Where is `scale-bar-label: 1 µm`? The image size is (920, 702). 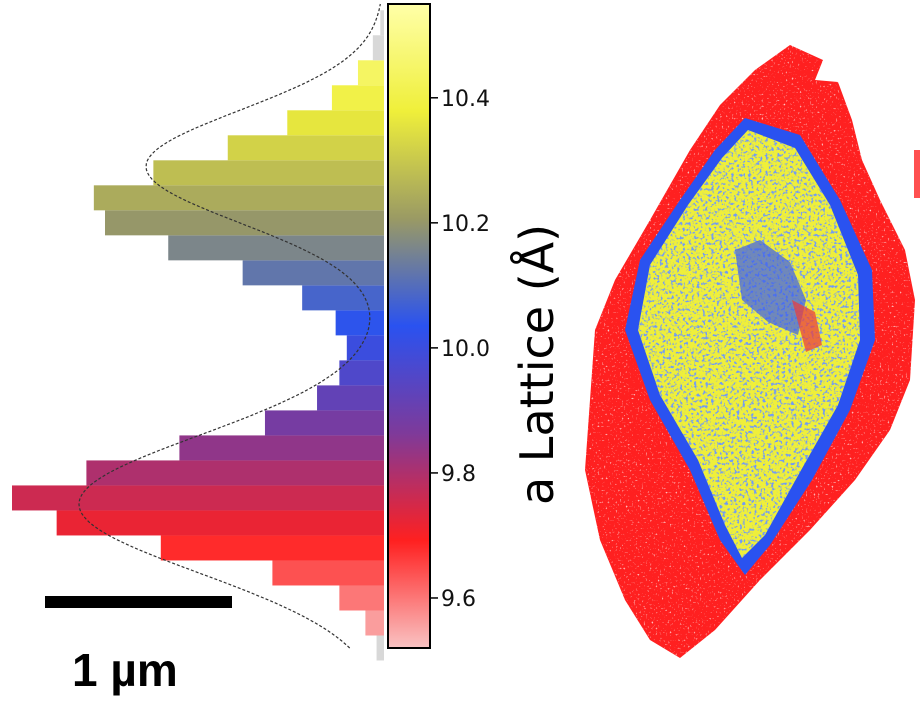 scale-bar-label: 1 µm is located at coordinates (125, 670).